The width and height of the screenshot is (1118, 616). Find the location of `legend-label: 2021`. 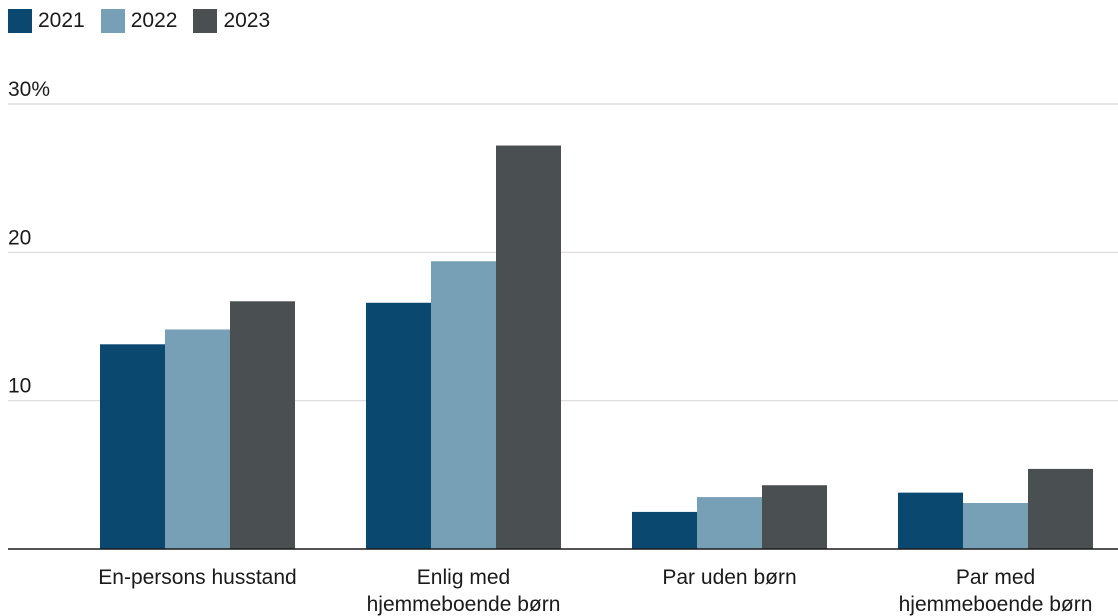

legend-label: 2021 is located at coordinates (61, 20).